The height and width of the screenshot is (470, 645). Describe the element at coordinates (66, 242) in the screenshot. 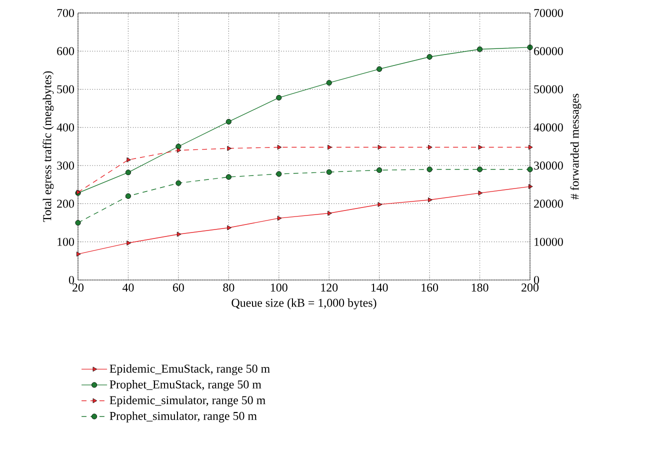

I see `y-tick-label: 100` at that location.